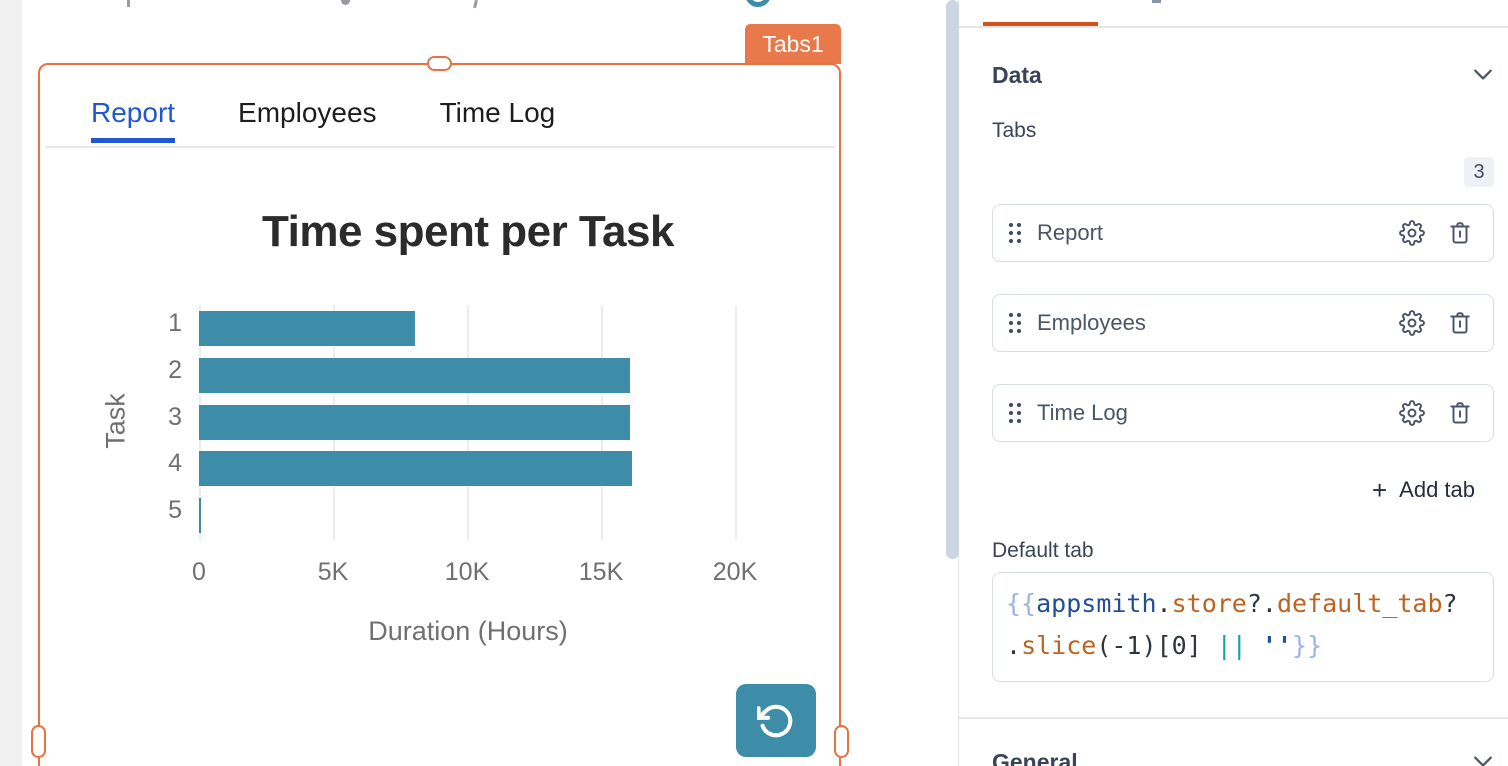 The image size is (1508, 766). What do you see at coordinates (333, 572) in the screenshot?
I see `x-tick-label: 5K` at bounding box center [333, 572].